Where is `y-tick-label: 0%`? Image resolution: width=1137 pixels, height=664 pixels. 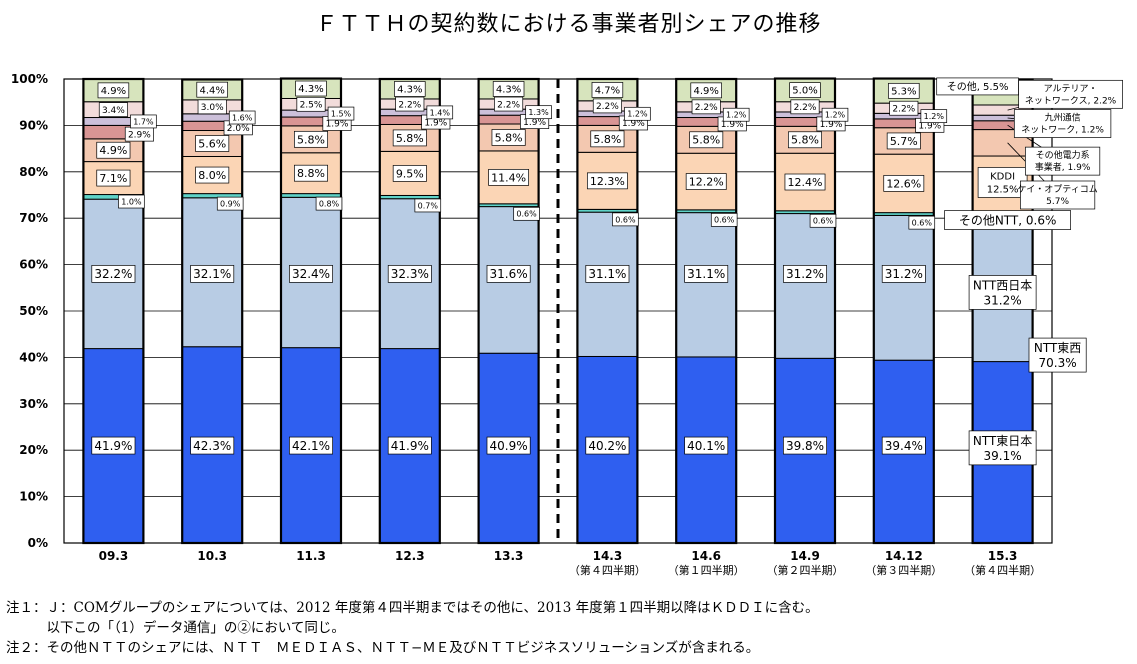
y-tick-label: 0% is located at coordinates (38, 543).